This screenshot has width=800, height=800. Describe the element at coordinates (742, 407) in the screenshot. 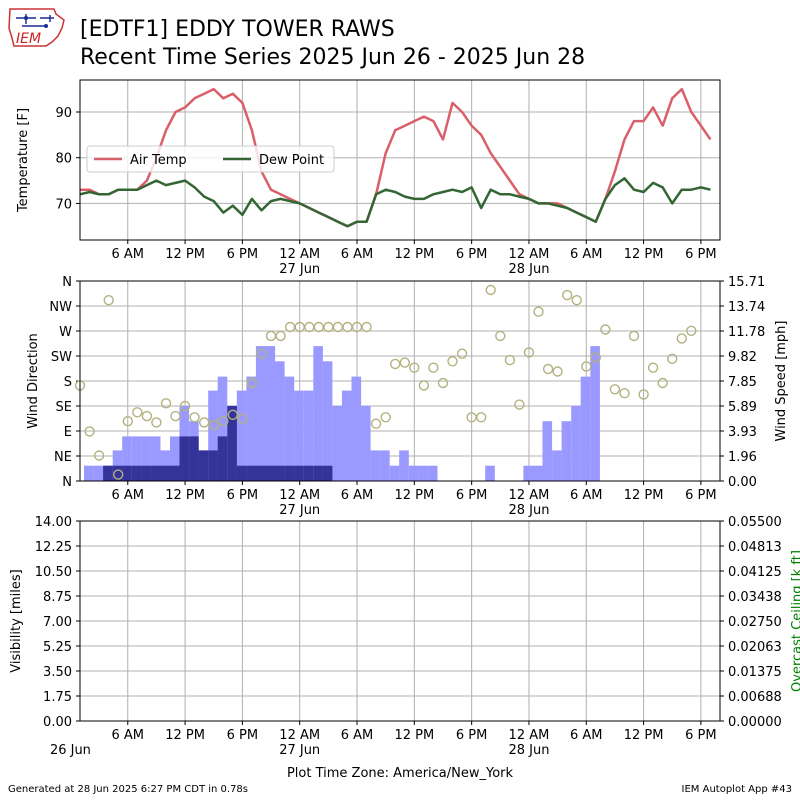

I see `wind-speed-tick-label: 5.89` at that location.